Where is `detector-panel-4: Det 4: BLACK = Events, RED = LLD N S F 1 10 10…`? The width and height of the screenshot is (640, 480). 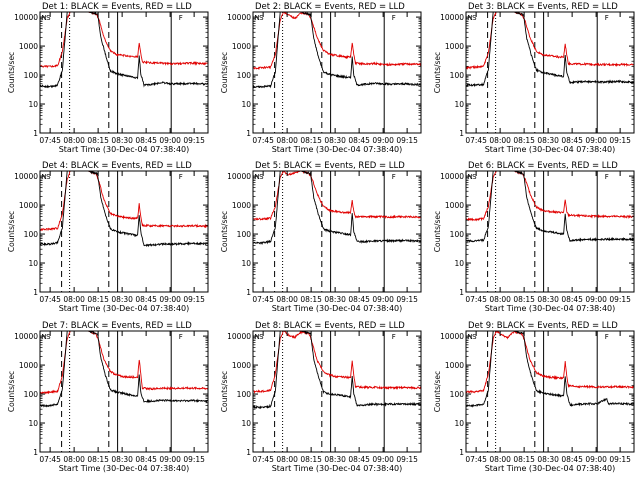 detector-panel-4: Det 4: BLACK = Events, RED = LLD N S F 1 10 10… is located at coordinates (108, 237).